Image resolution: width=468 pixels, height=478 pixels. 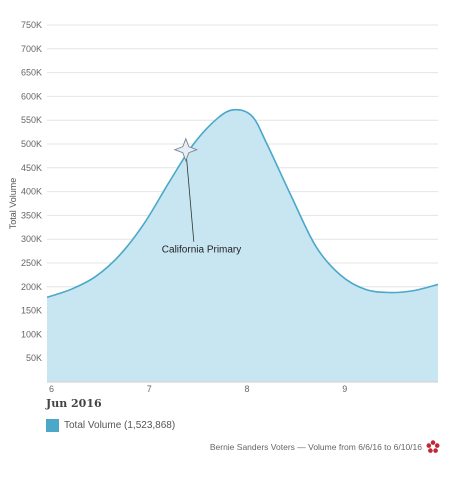 I want to click on y-tick-label: 150K, so click(x=31, y=311).